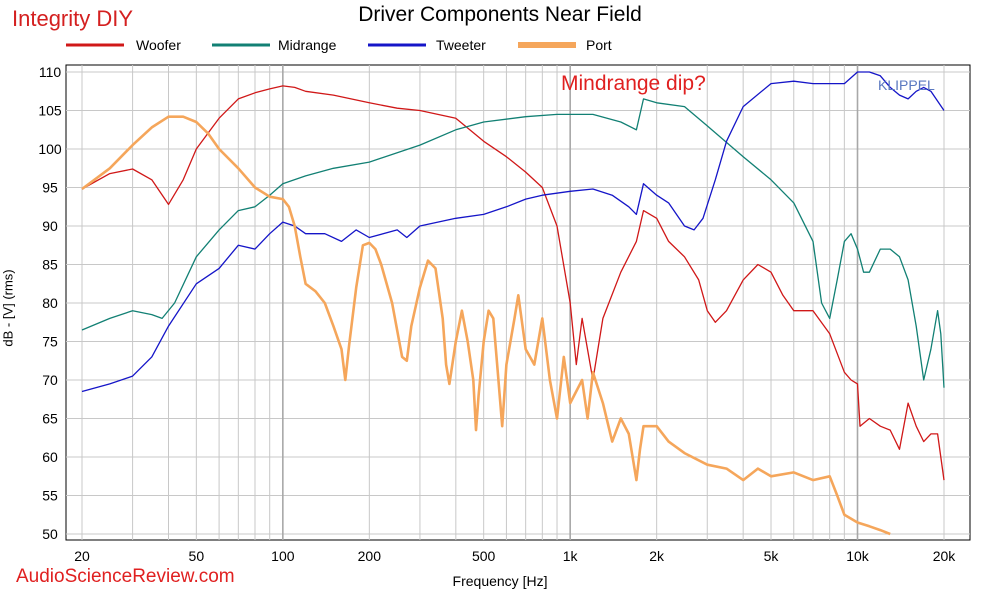  I want to click on x-tick-label: 1k, so click(571, 556).